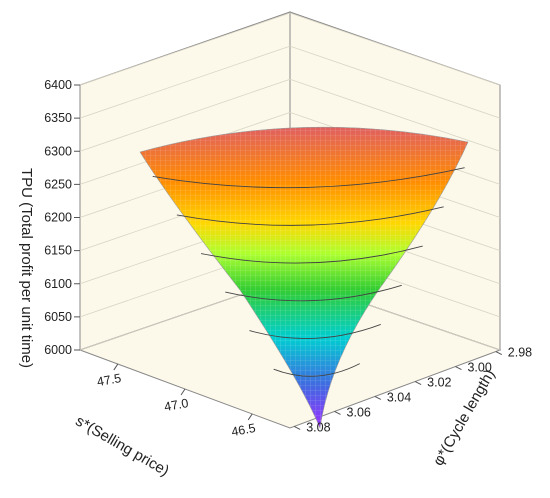 The width and height of the screenshot is (550, 498). What do you see at coordinates (58, 251) in the screenshot?
I see `z-tick-label: 6150` at bounding box center [58, 251].